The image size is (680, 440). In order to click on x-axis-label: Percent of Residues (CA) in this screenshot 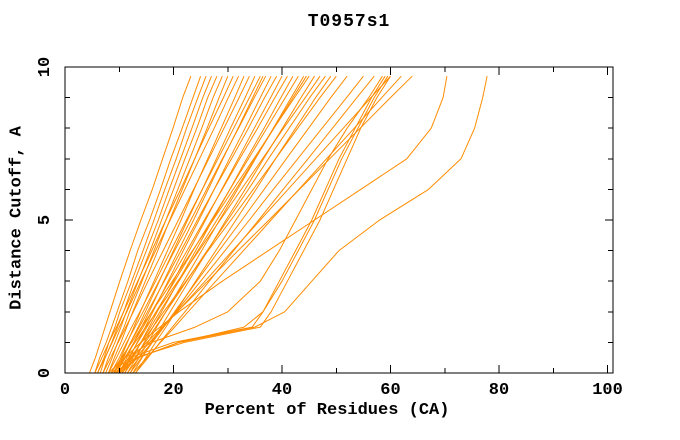, I will do `click(327, 410)`.